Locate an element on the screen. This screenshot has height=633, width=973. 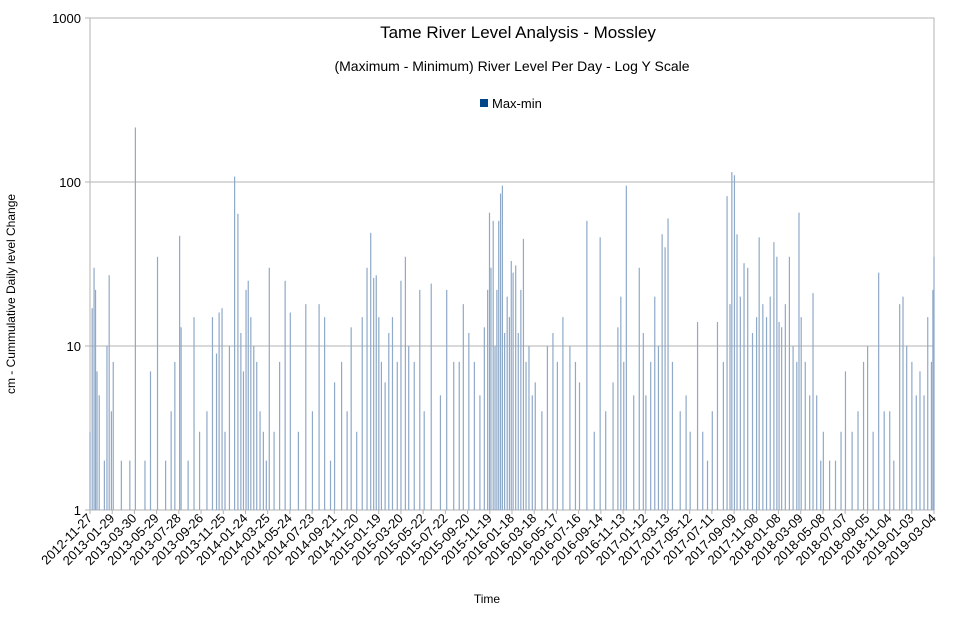
x-axis-title: Time is located at coordinates (487, 599).